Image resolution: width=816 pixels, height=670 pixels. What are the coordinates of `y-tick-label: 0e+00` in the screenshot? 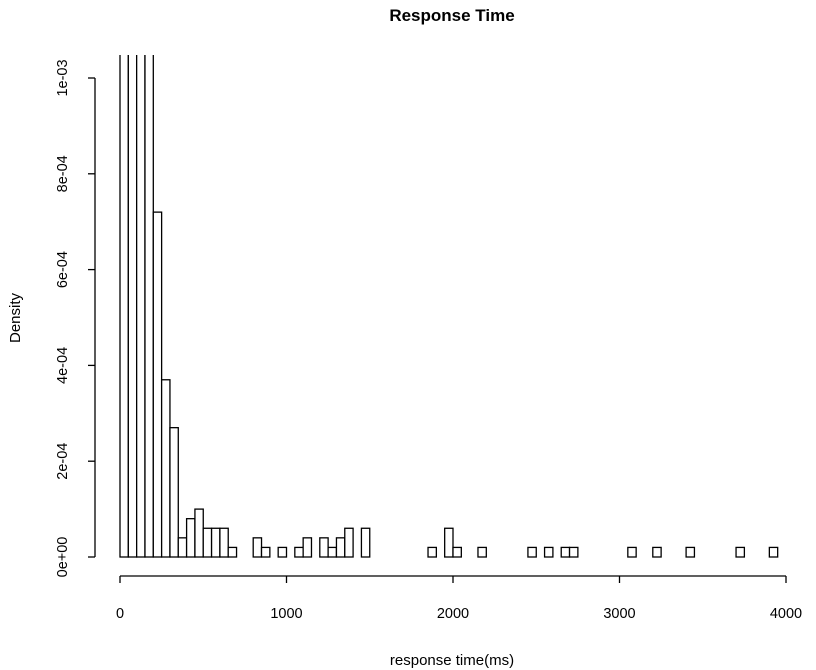 It's located at (63, 557).